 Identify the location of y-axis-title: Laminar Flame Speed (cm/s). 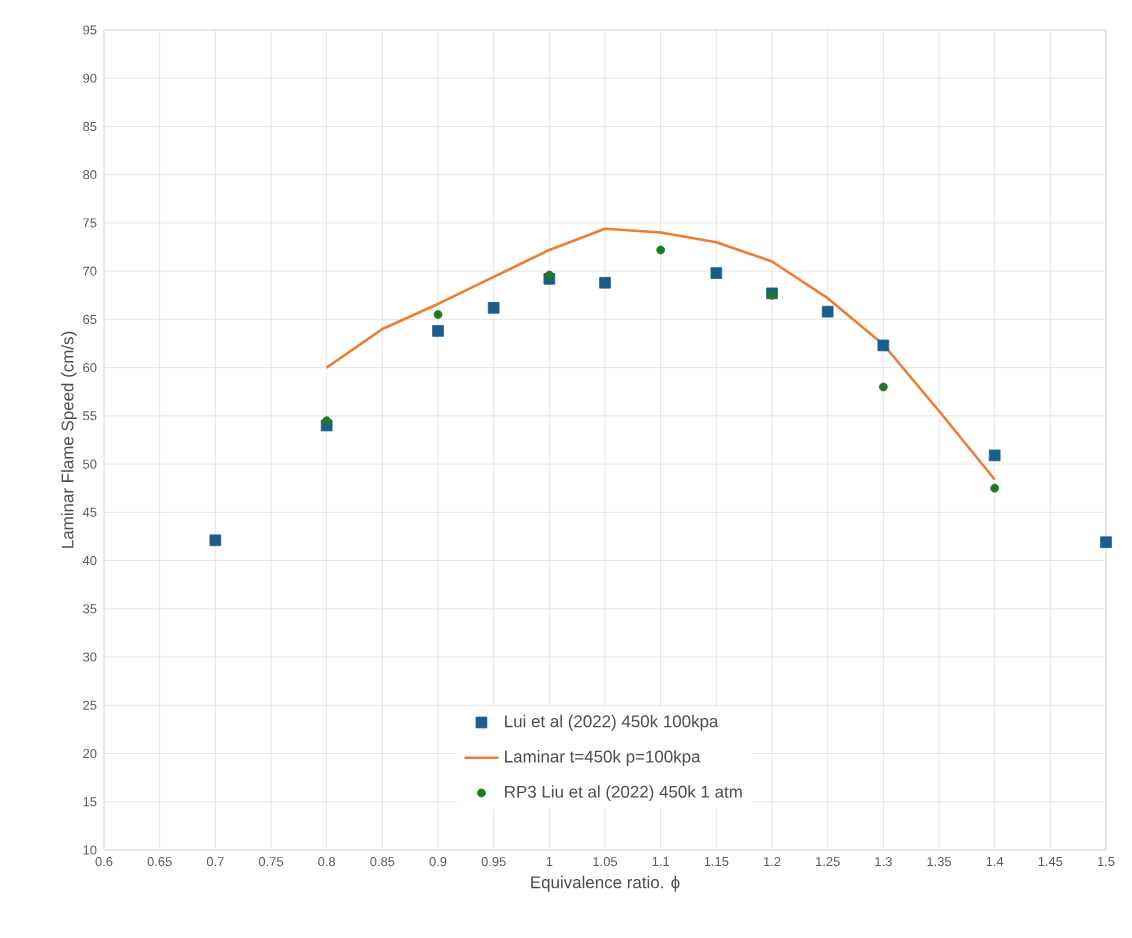
(69, 439).